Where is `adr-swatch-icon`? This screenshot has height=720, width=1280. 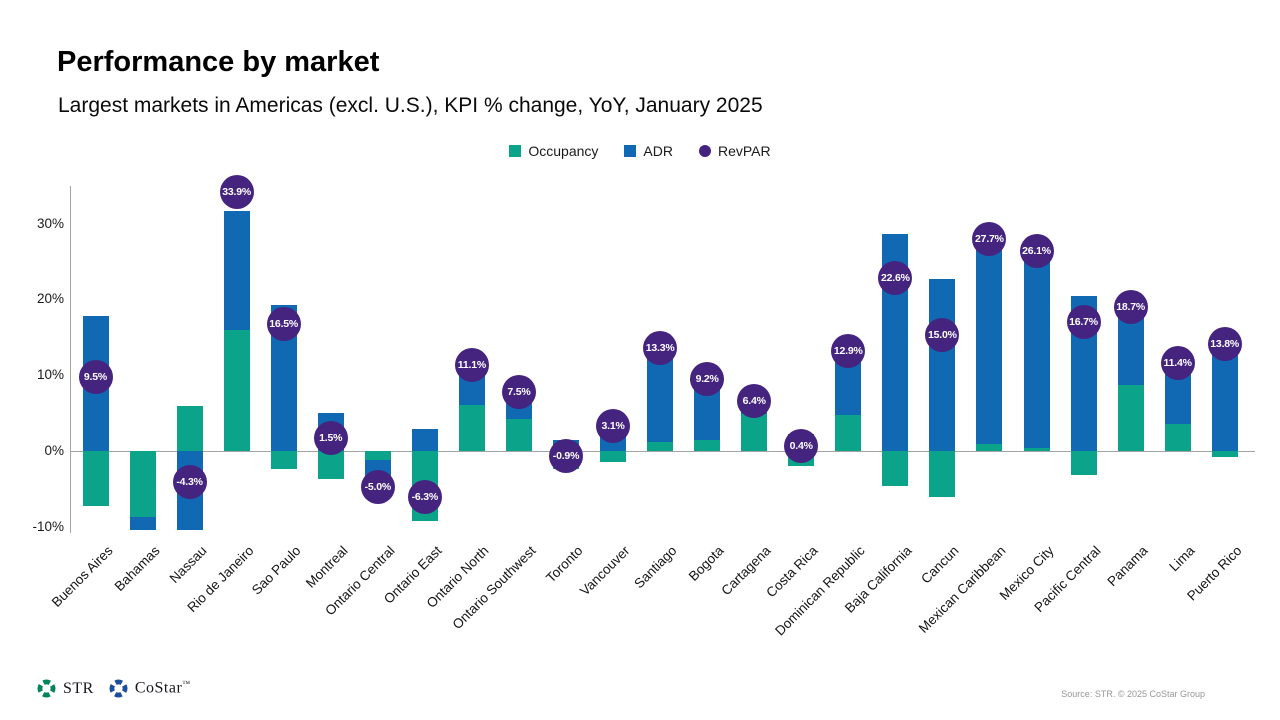 adr-swatch-icon is located at coordinates (630, 151).